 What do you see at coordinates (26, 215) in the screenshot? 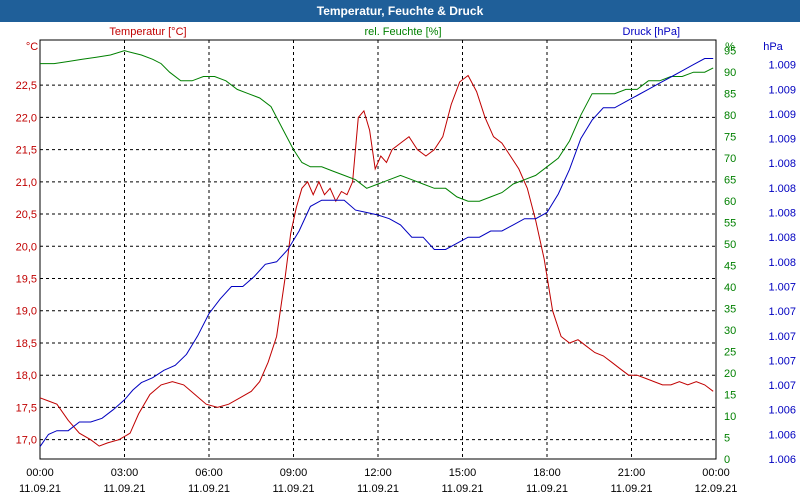
I see `temp-tick-label: 20,5` at bounding box center [26, 215].